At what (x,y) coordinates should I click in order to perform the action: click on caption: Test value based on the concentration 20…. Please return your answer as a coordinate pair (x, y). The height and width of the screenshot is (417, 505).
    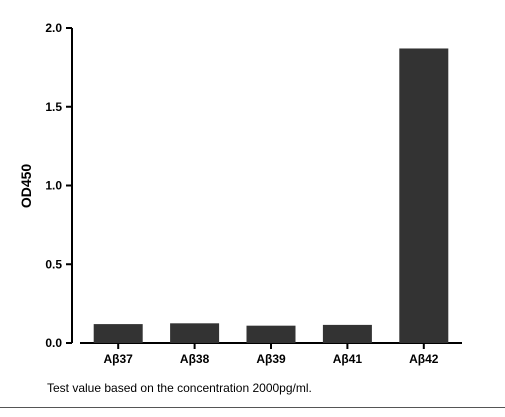
    Looking at the image, I should click on (179, 388).